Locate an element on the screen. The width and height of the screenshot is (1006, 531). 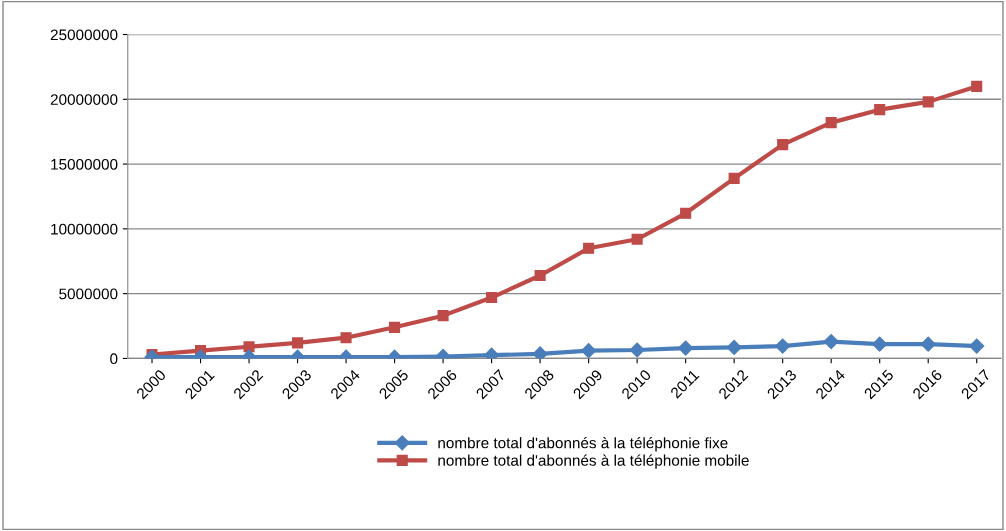
y-tick-label: 20000000 is located at coordinates (84, 99).